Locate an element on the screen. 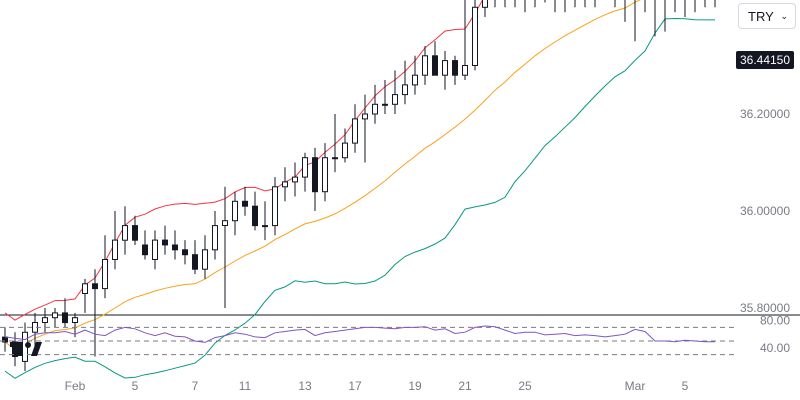 The image size is (800, 400). price-tick-label: 36.20000 is located at coordinates (765, 114).